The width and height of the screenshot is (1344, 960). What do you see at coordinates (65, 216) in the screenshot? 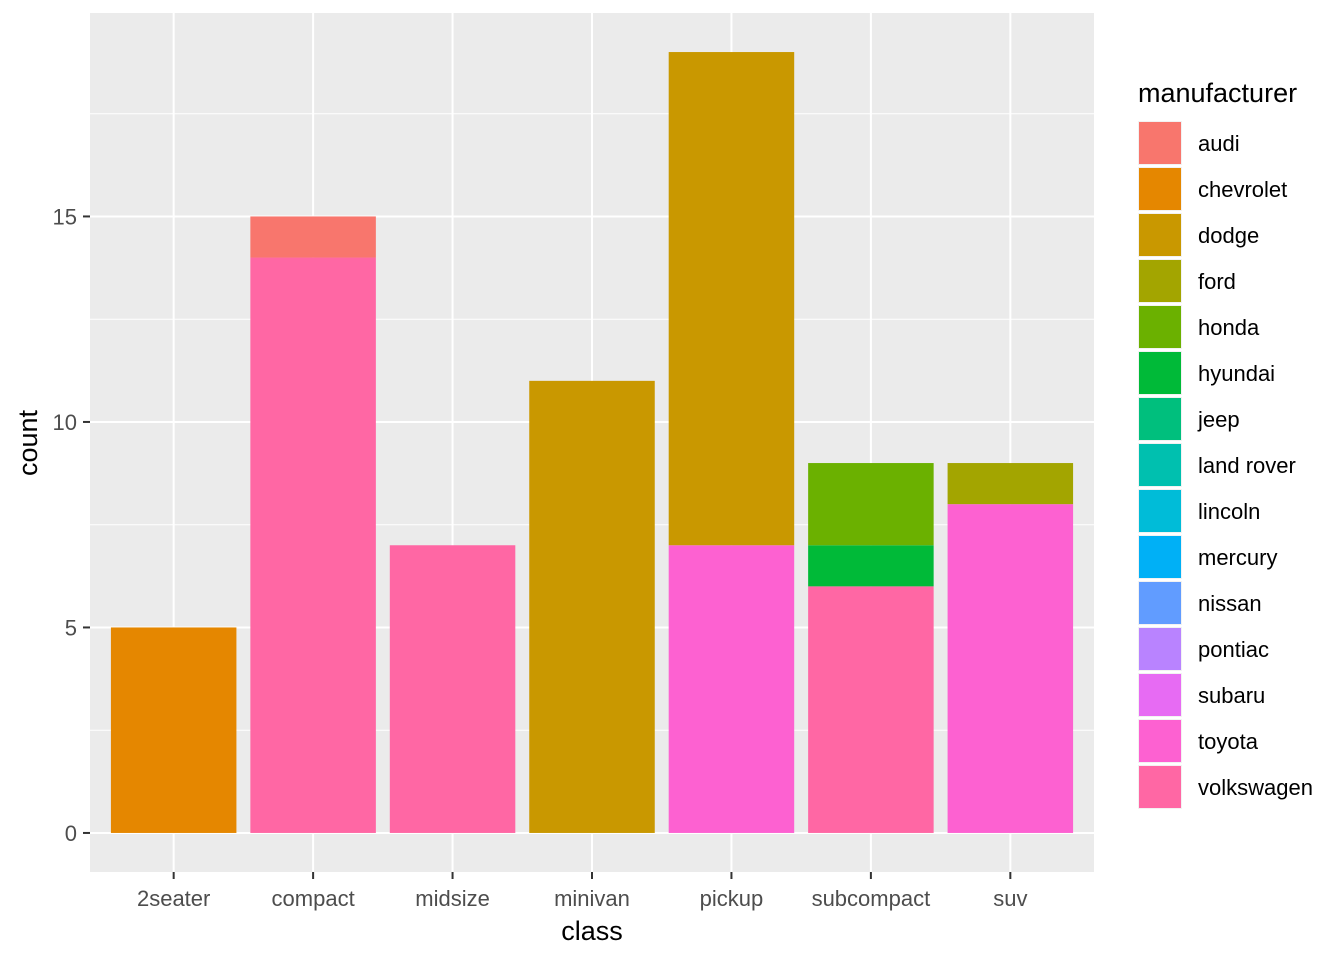
I see `y-tick-label: 15` at bounding box center [65, 216].